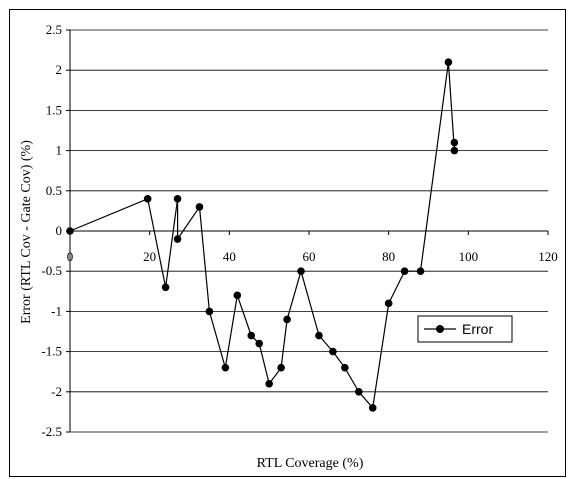 The image size is (577, 479). Describe the element at coordinates (59, 230) in the screenshot. I see `y-tick-label: 0` at that location.